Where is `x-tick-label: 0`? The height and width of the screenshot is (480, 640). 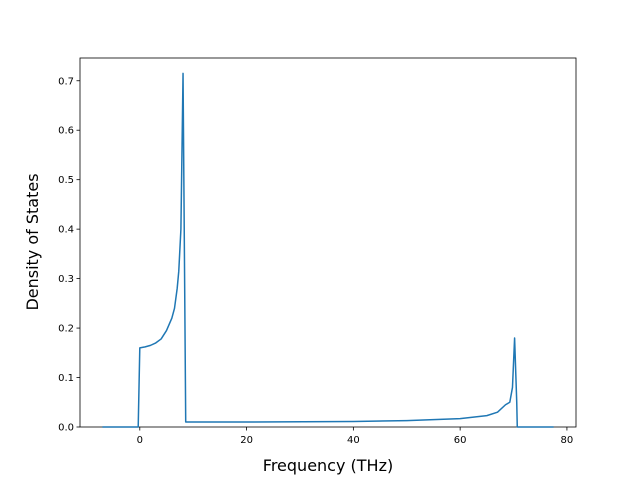
x-tick-label: 0 is located at coordinates (140, 440).